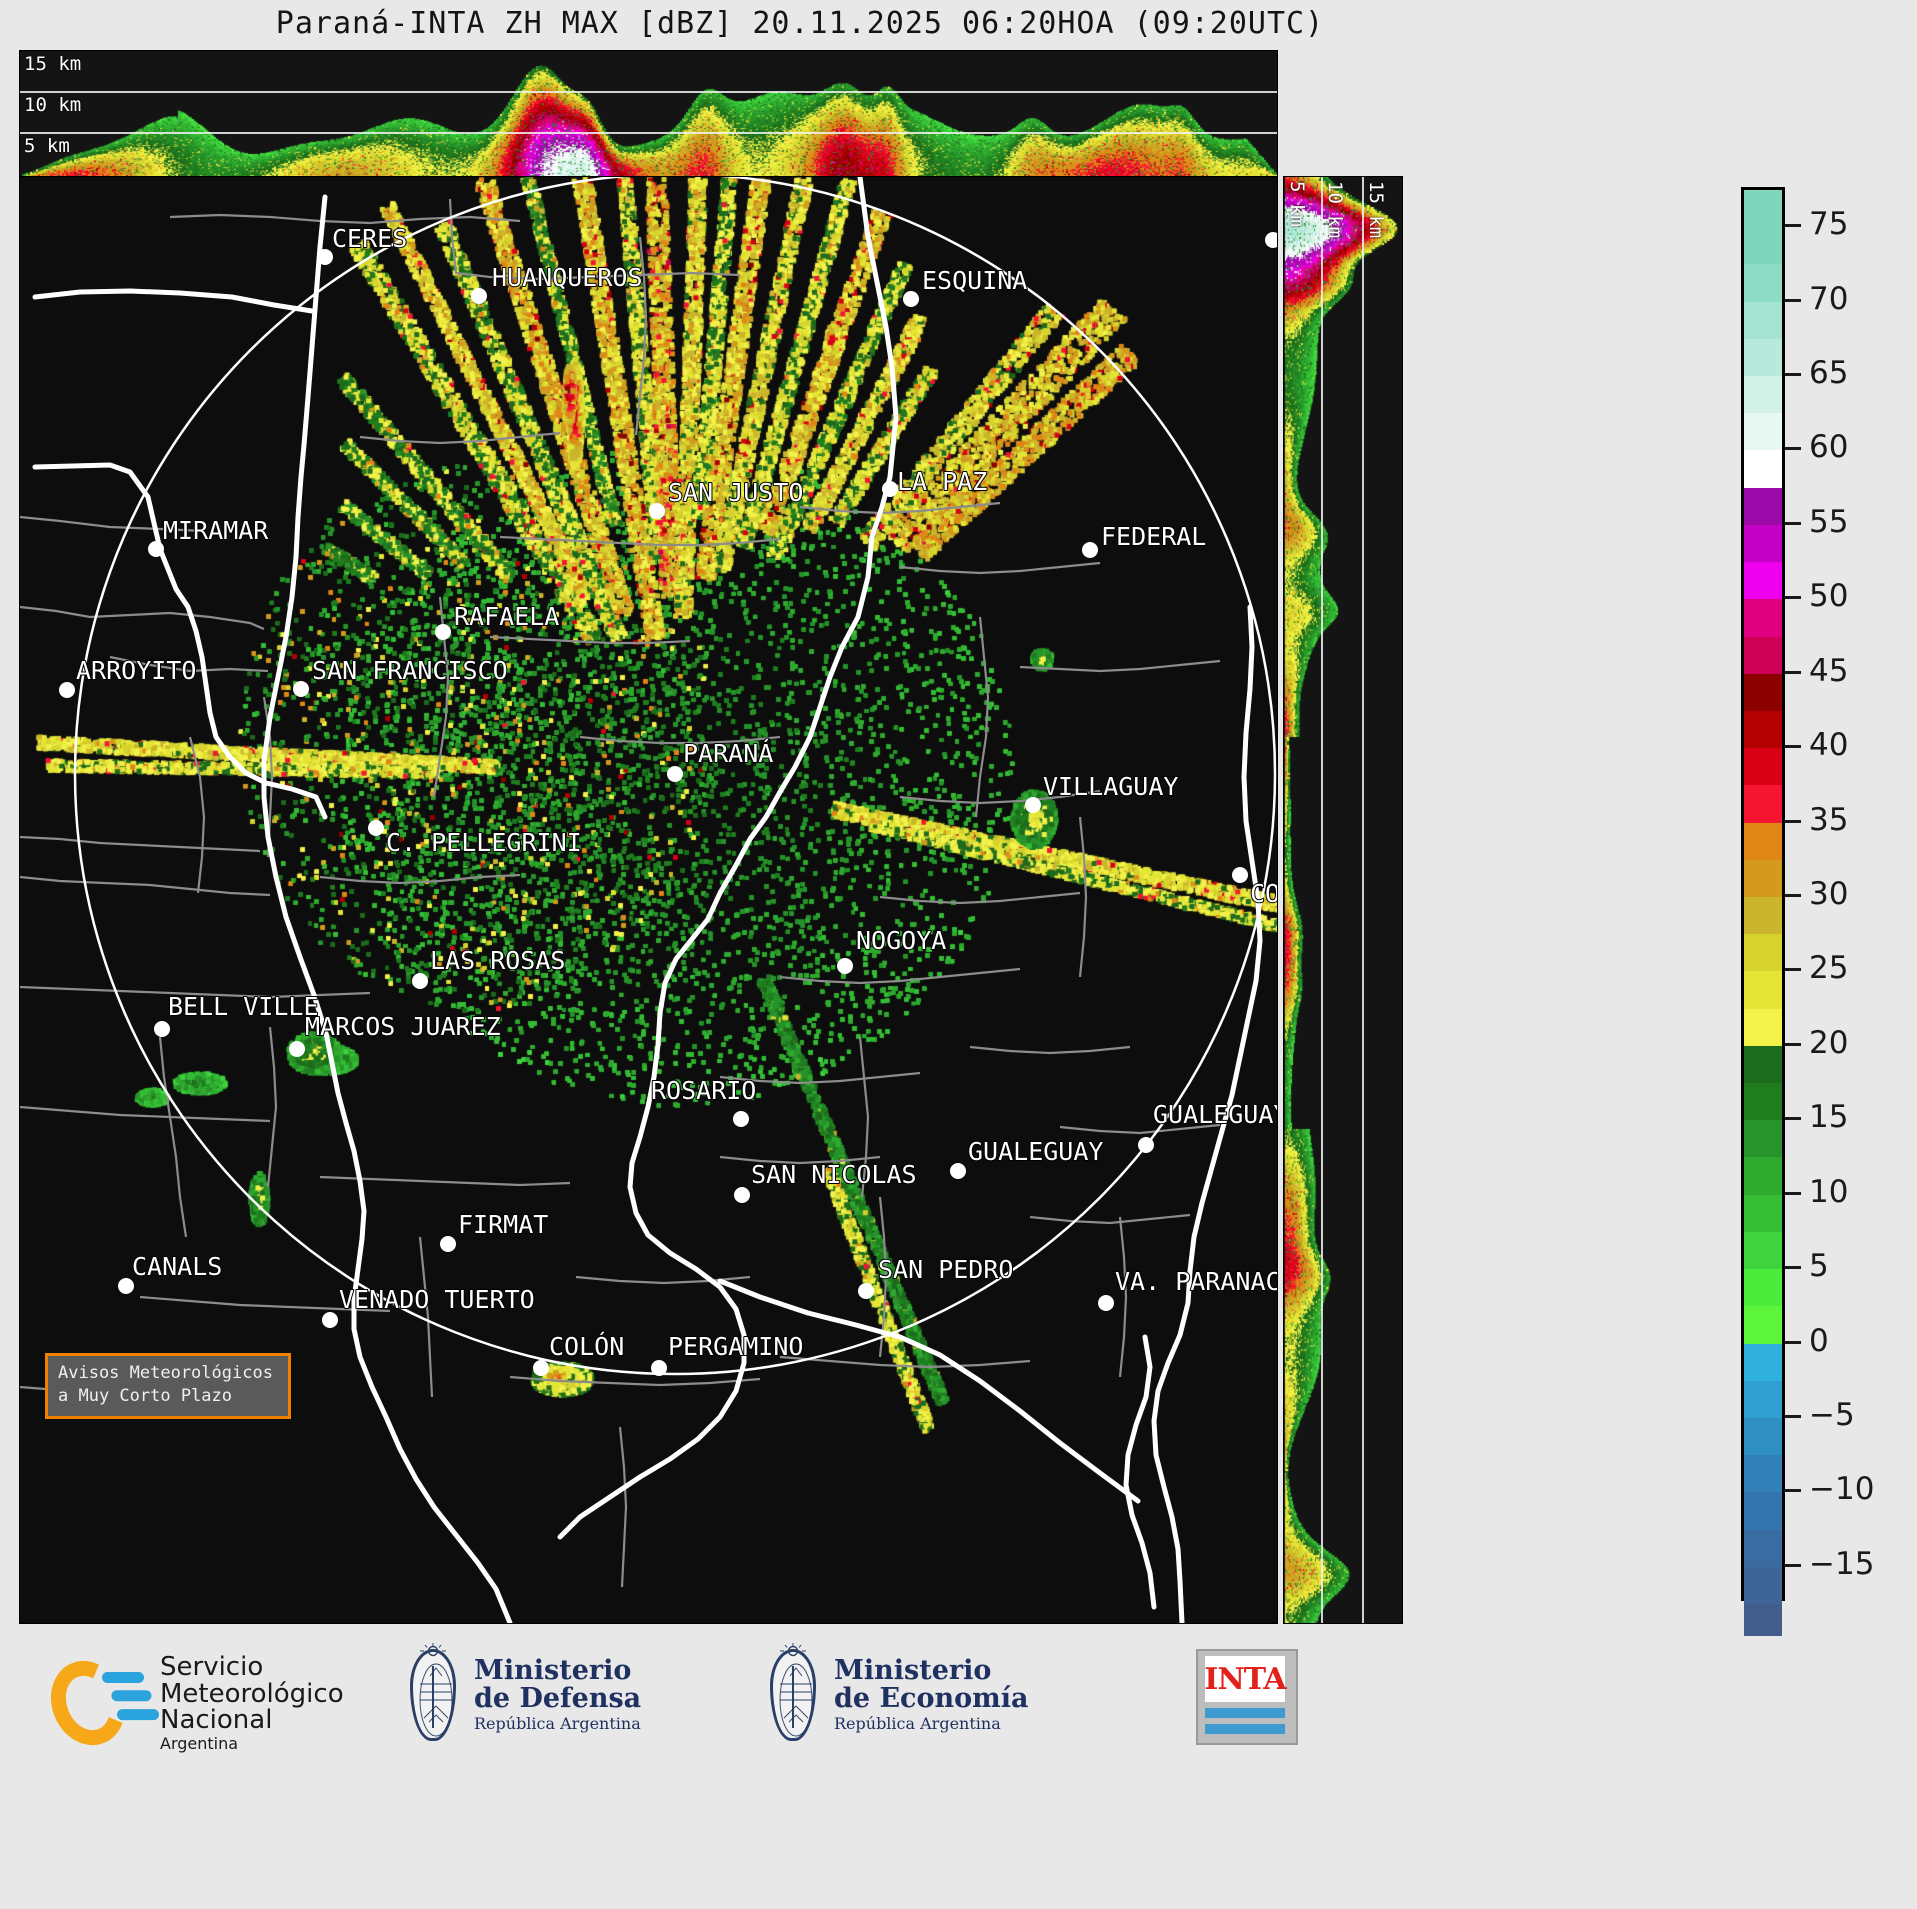 This screenshot has height=1909, width=1917. I want to click on city-marker: C. PELLEGRINI, so click(475, 839).